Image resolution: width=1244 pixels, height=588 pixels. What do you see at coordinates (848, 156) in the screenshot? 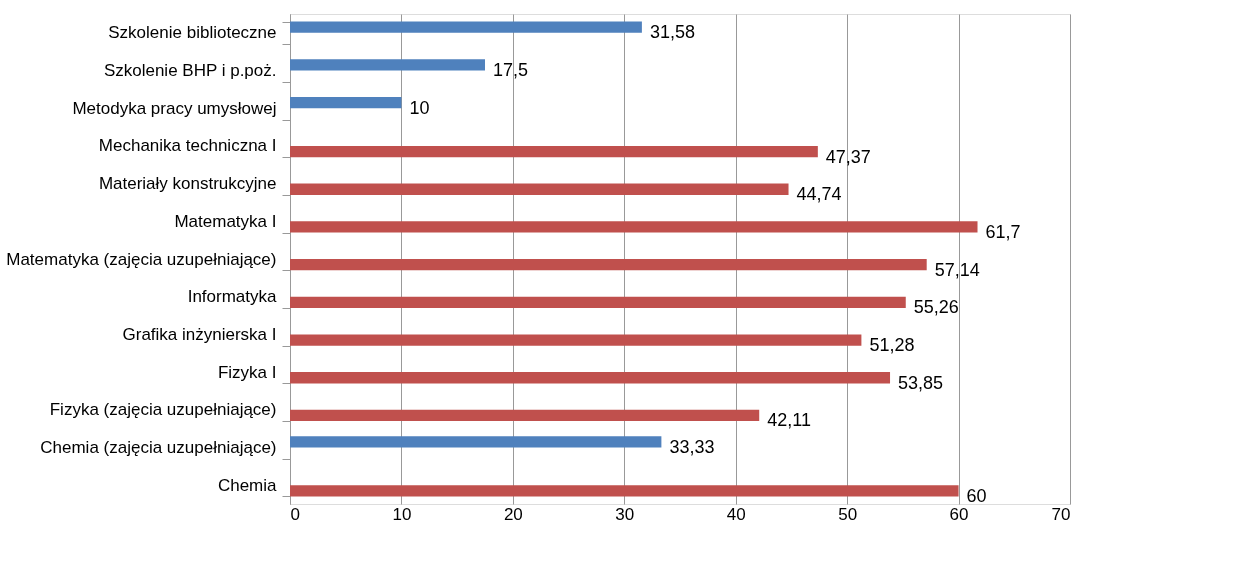
I see `data-label: 47,37` at bounding box center [848, 156].